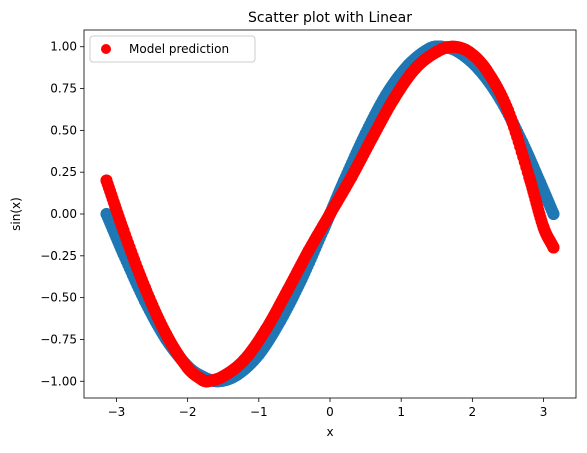  Describe the element at coordinates (63, 130) in the screenshot. I see `y-tick-label: 0.50` at that location.